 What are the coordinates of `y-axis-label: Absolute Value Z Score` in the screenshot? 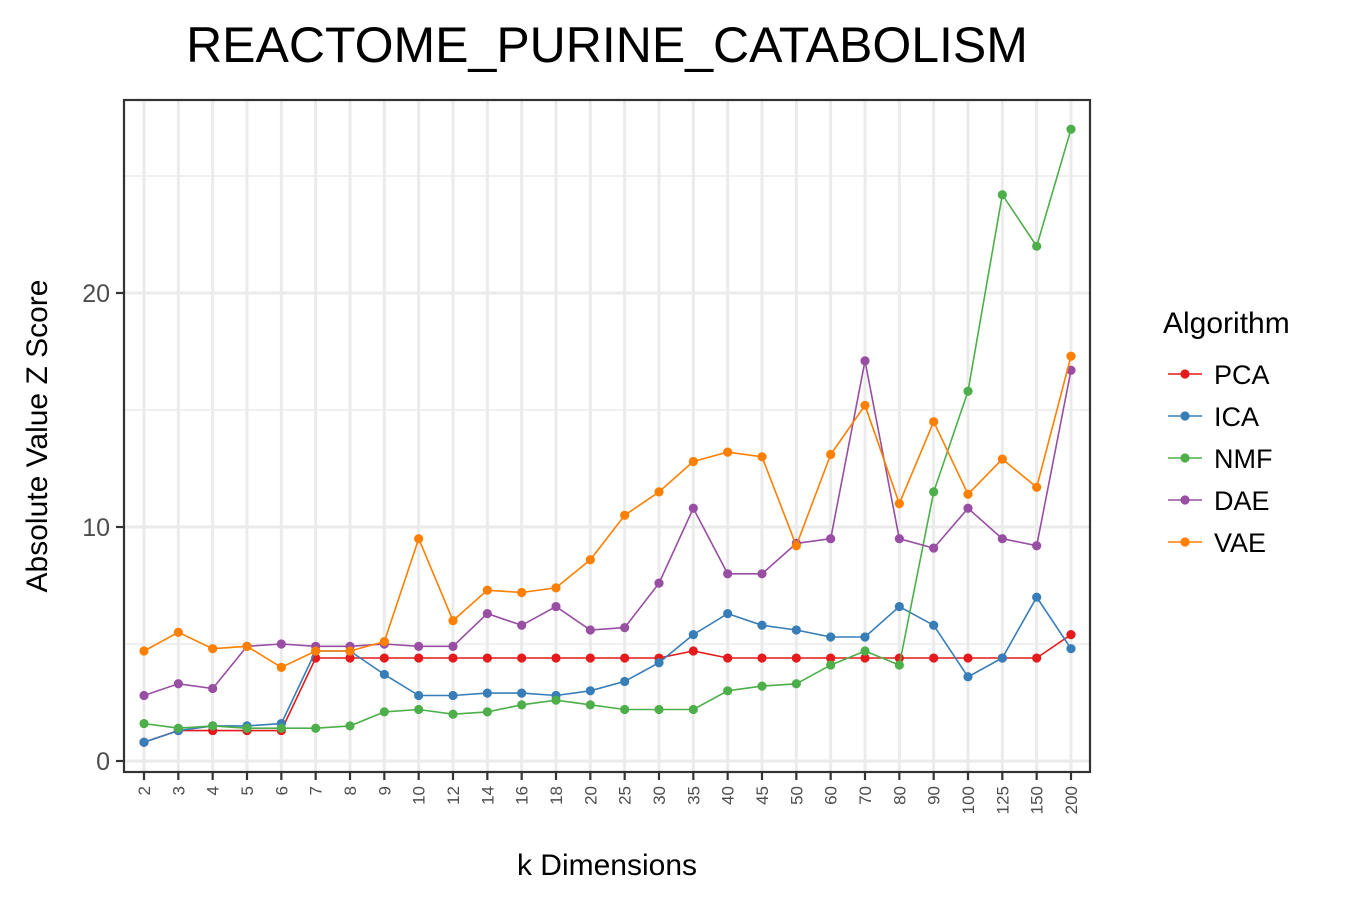 It's located at (37, 436).